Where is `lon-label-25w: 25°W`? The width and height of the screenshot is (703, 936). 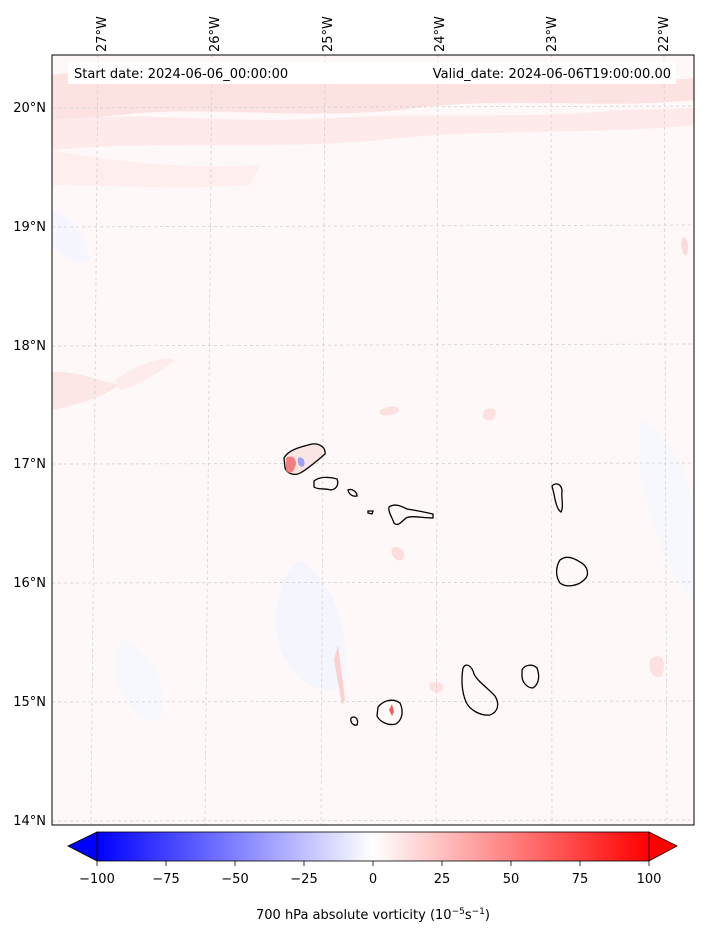
lon-label-25w: 25°W is located at coordinates (328, 34).